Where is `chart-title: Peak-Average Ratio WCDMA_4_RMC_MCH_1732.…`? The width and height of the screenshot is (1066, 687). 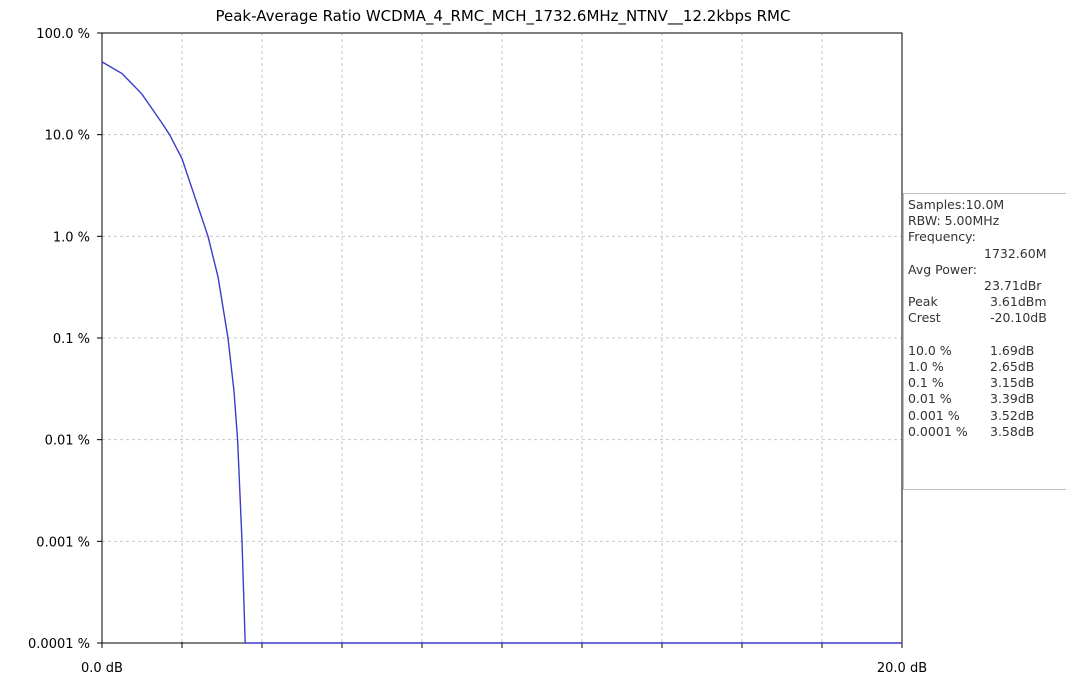
chart-title: Peak-Average Ratio WCDMA_4_RMC_MCH_1732.… is located at coordinates (503, 16).